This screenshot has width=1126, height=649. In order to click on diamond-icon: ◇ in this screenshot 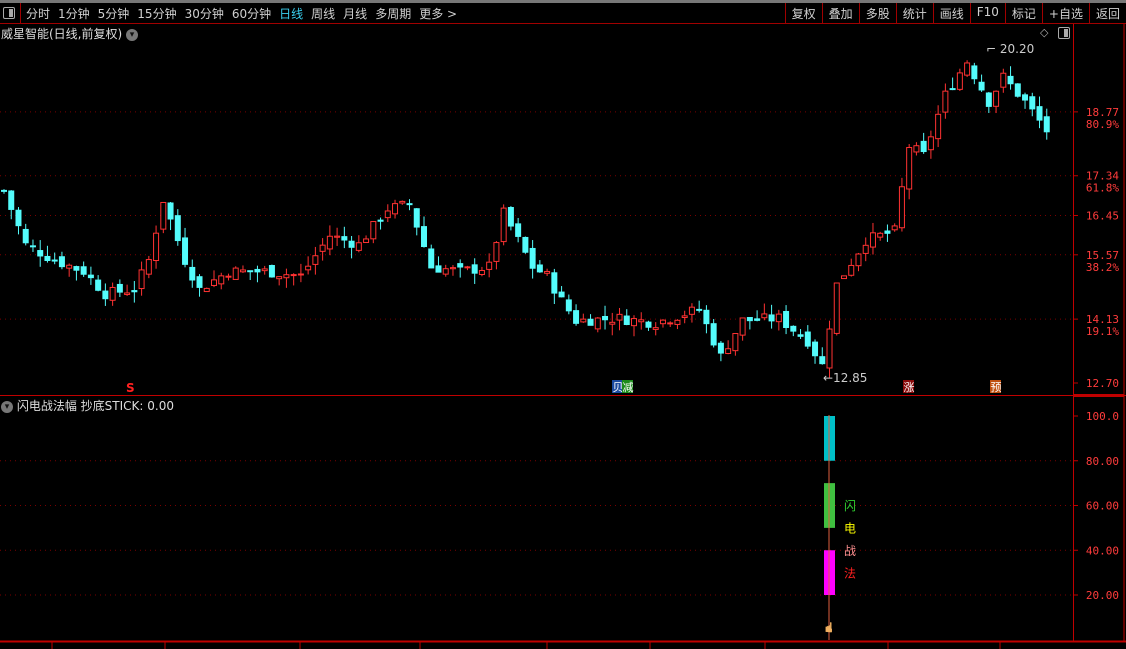, I will do `click(1044, 32)`.